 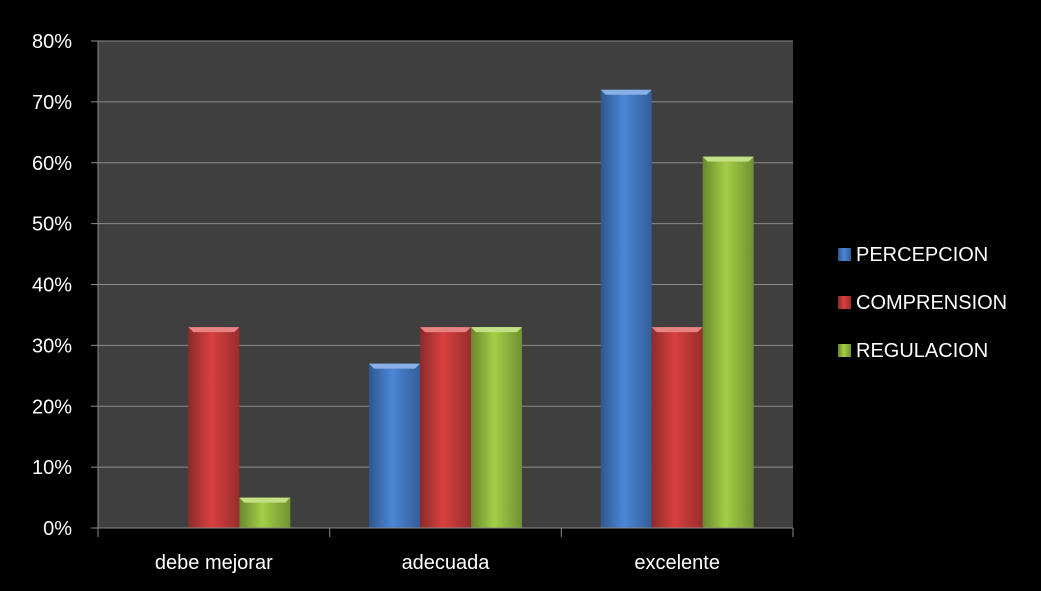 I want to click on y-tick-label: 80%, so click(x=52, y=42).